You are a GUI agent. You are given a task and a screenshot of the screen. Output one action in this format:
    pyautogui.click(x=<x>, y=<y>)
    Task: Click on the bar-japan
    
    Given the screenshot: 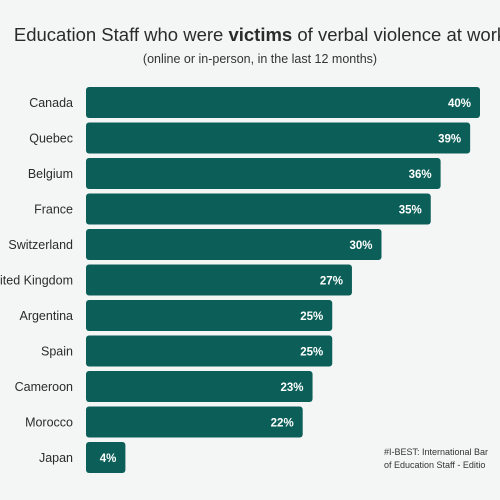 What is the action you would take?
    pyautogui.click(x=106, y=457)
    